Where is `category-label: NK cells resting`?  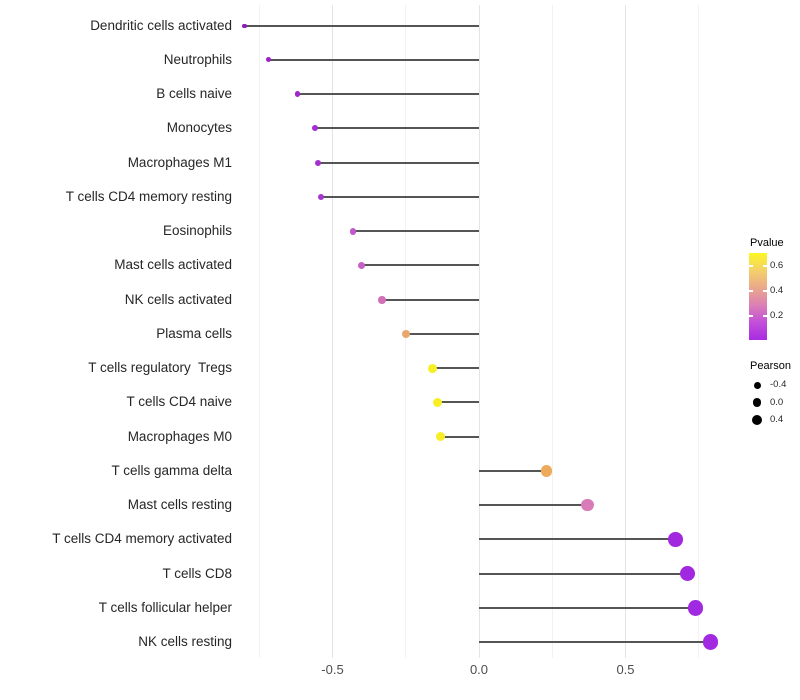 category-label: NK cells resting is located at coordinates (185, 642).